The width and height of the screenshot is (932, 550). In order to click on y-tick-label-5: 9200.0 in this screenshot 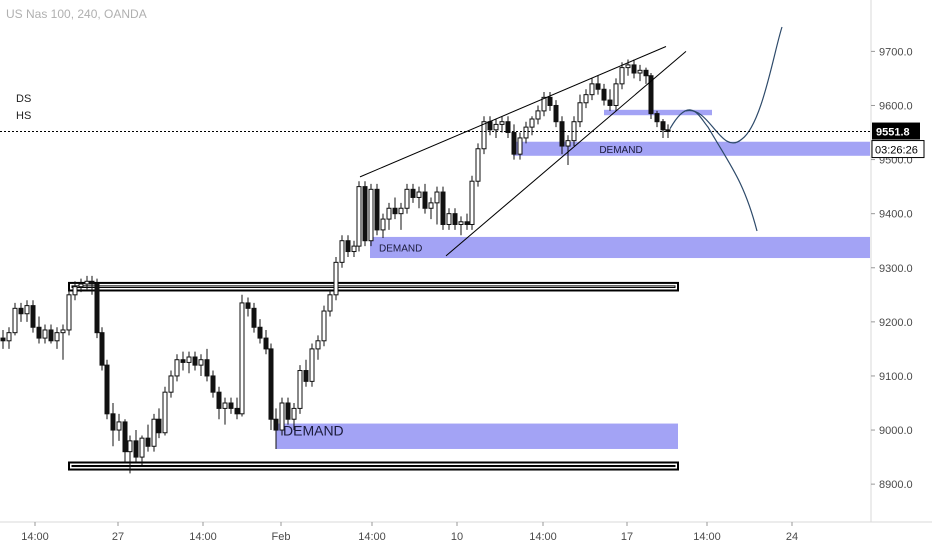, I will do `click(896, 323)`.